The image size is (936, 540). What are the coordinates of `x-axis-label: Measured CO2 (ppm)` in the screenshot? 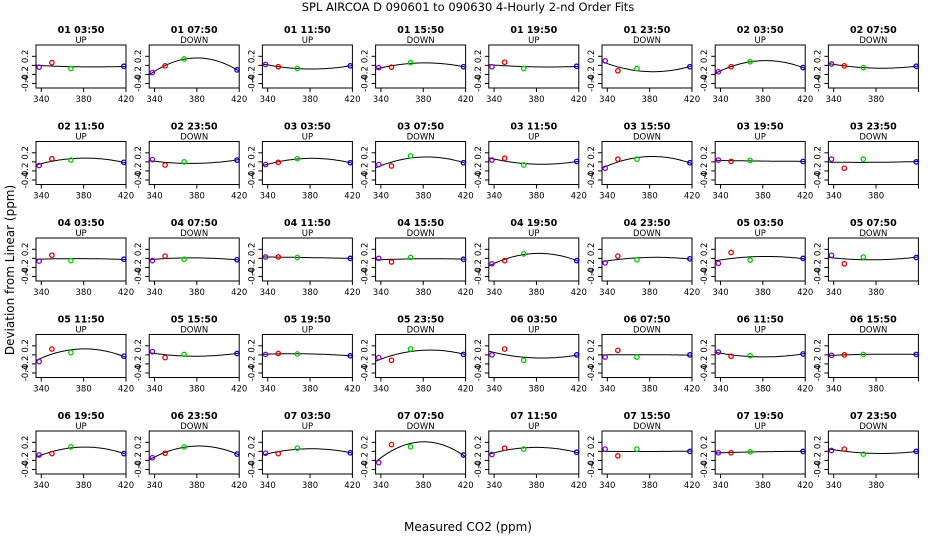 It's located at (468, 527).